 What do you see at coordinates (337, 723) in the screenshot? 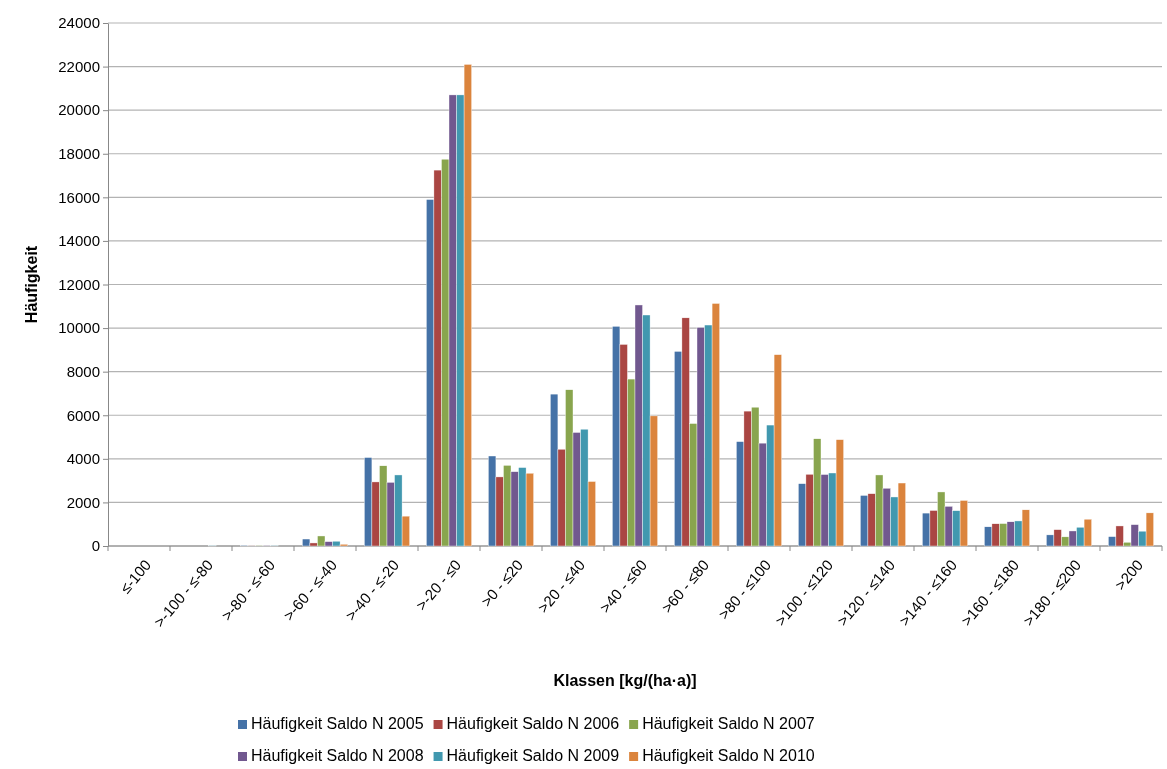
I see `legend-label: Häufigkeit Saldo N 2005` at bounding box center [337, 723].